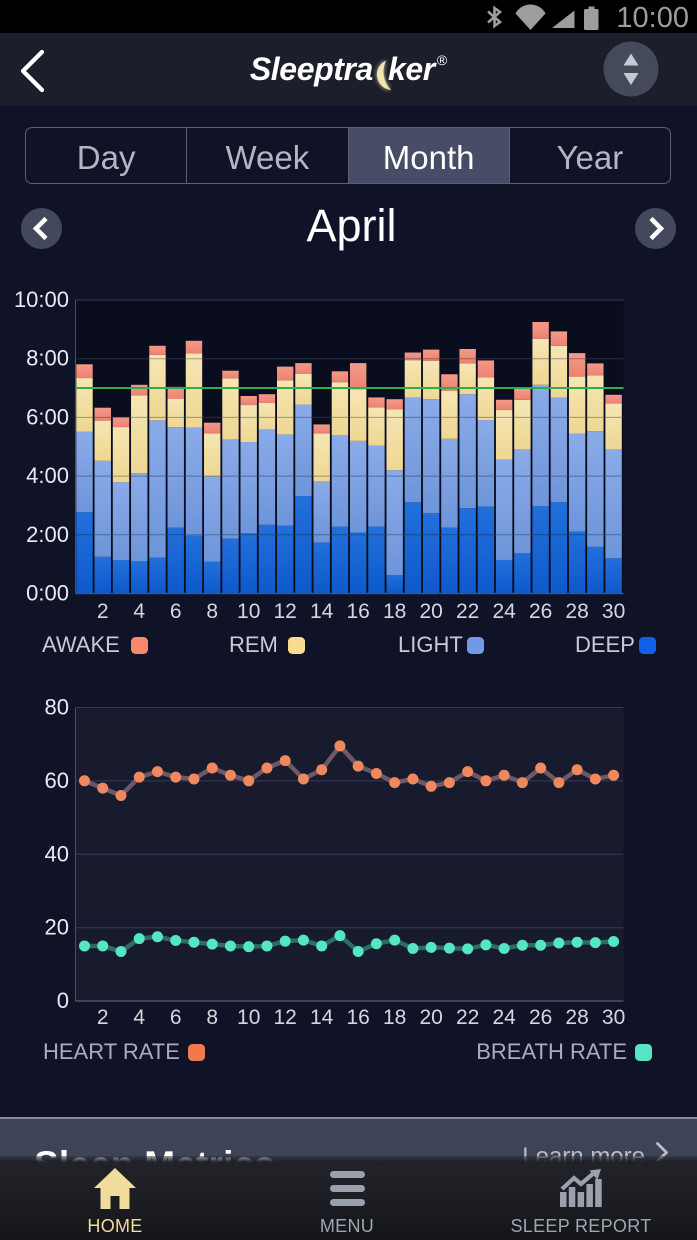 The image size is (697, 1240). Describe the element at coordinates (47, 534) in the screenshot. I see `svg-text: 2:00` at that location.